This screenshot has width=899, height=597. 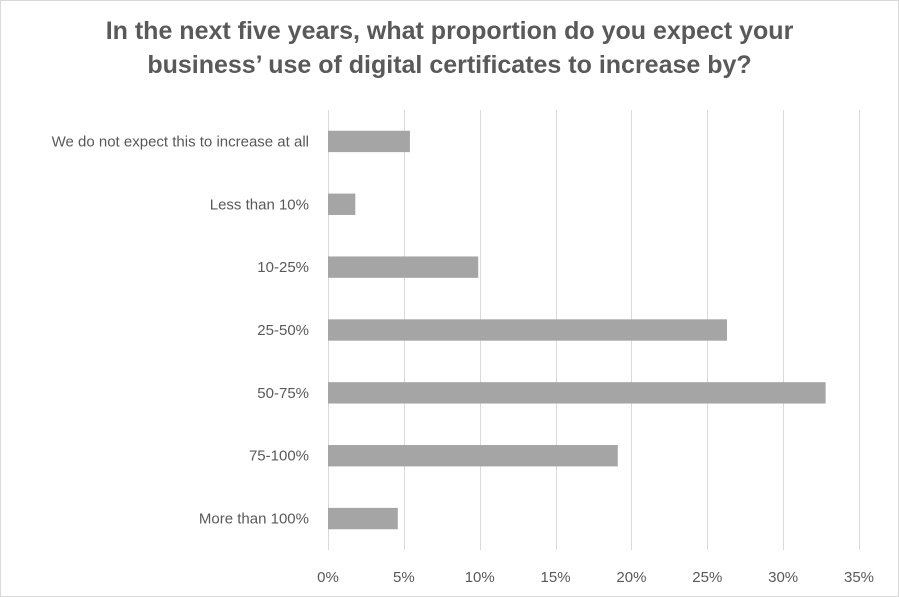 What do you see at coordinates (283, 330) in the screenshot?
I see `category-label: 25-50%` at bounding box center [283, 330].